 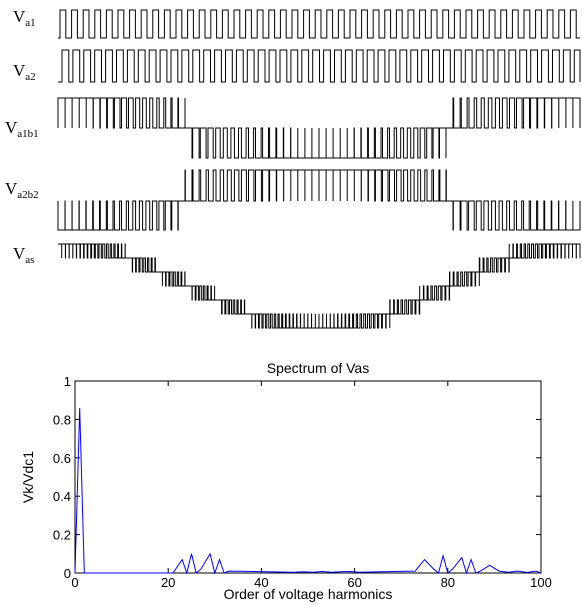 What do you see at coordinates (319, 66) in the screenshot?
I see `waveform-va2` at bounding box center [319, 66].